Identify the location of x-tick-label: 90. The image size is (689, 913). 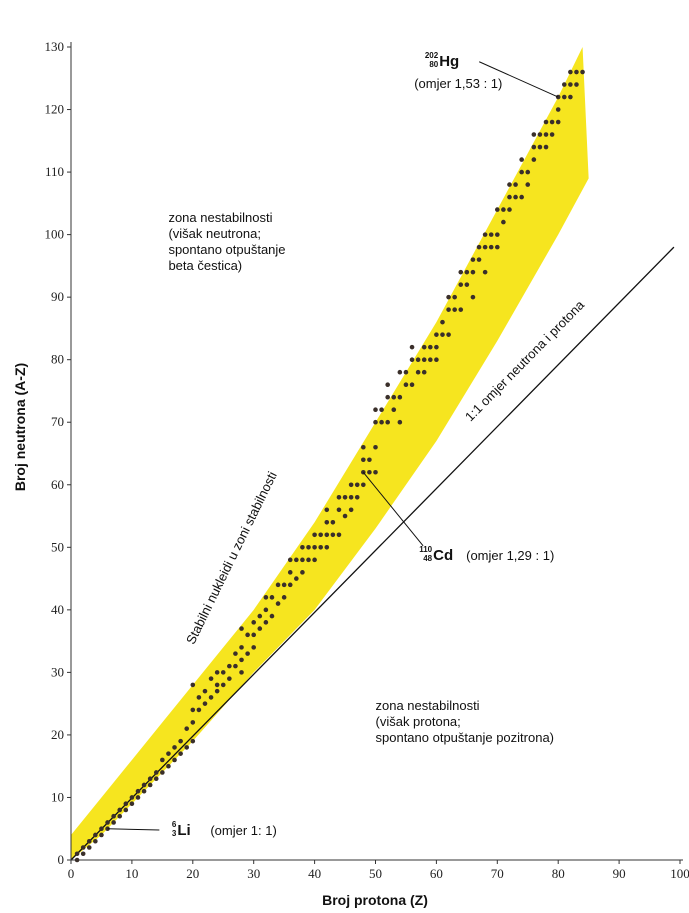
(619, 873).